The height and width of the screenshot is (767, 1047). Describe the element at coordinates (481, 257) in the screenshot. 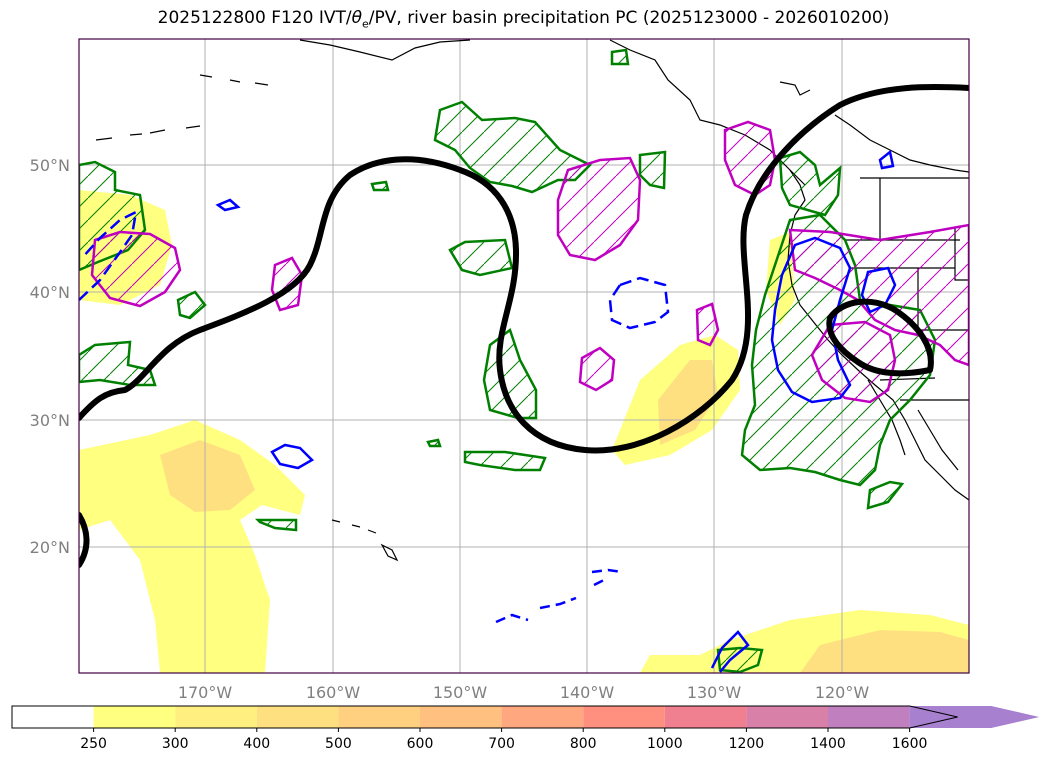

I see `green-contour-central` at that location.